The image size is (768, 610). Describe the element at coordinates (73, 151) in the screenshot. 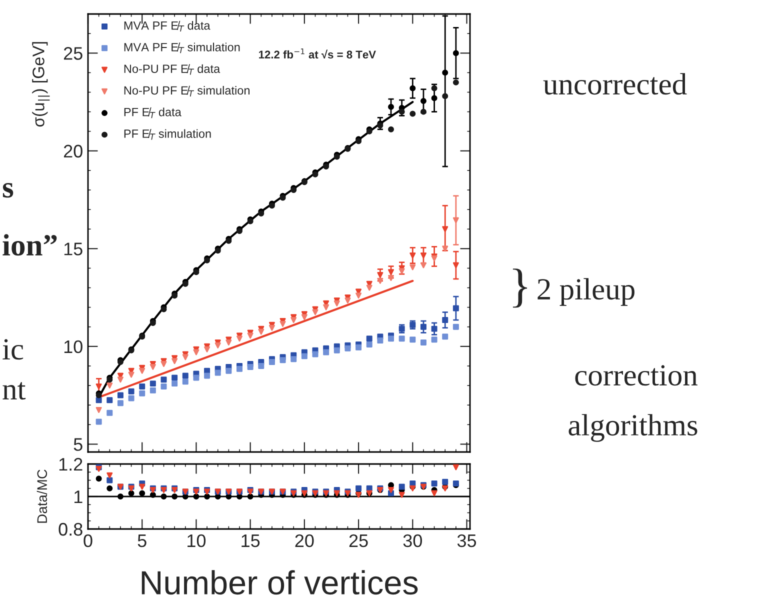

I see `y-tick-label: 20` at that location.